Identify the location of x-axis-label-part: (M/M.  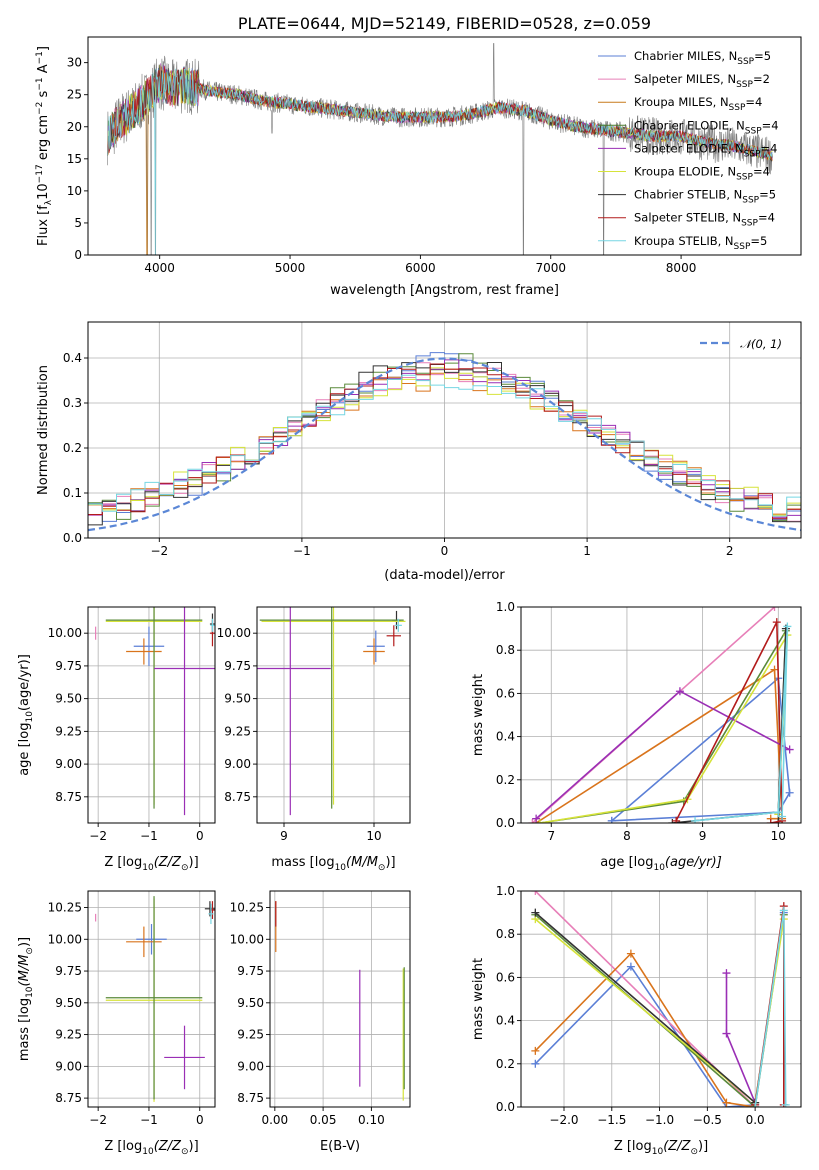
(362, 862).